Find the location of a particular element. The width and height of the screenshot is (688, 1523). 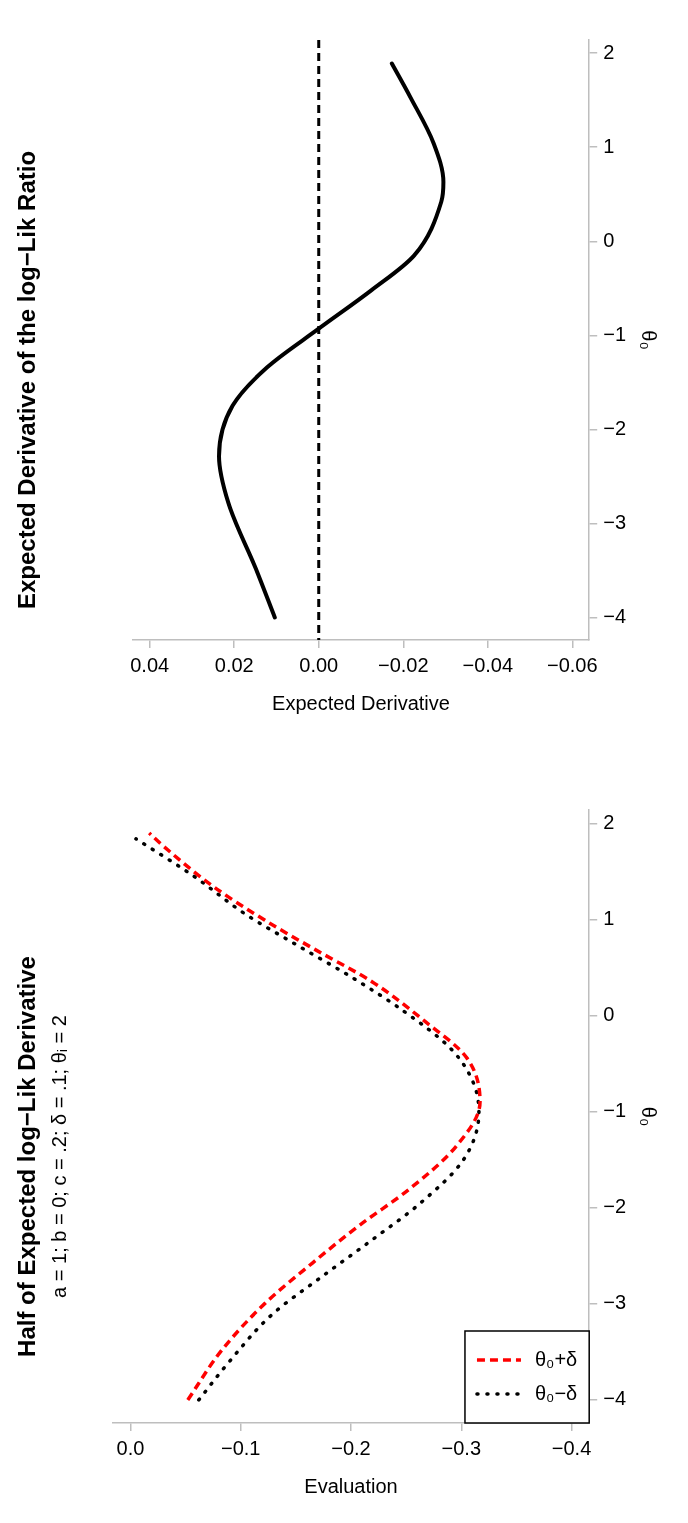

x-tick-label: 0.02 is located at coordinates (234, 664).